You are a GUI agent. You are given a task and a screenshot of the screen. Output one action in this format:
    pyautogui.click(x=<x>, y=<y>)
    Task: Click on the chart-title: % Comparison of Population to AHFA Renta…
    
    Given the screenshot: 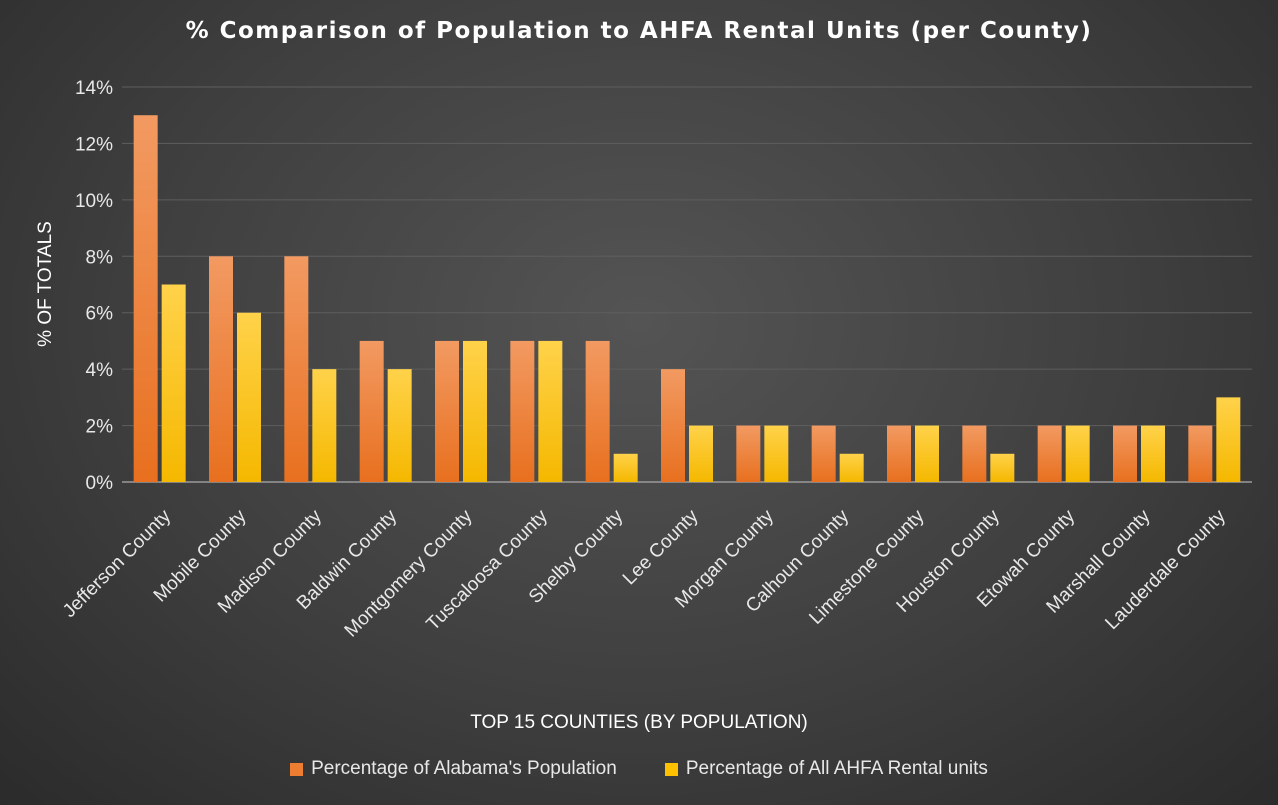 What is the action you would take?
    pyautogui.click(x=639, y=31)
    